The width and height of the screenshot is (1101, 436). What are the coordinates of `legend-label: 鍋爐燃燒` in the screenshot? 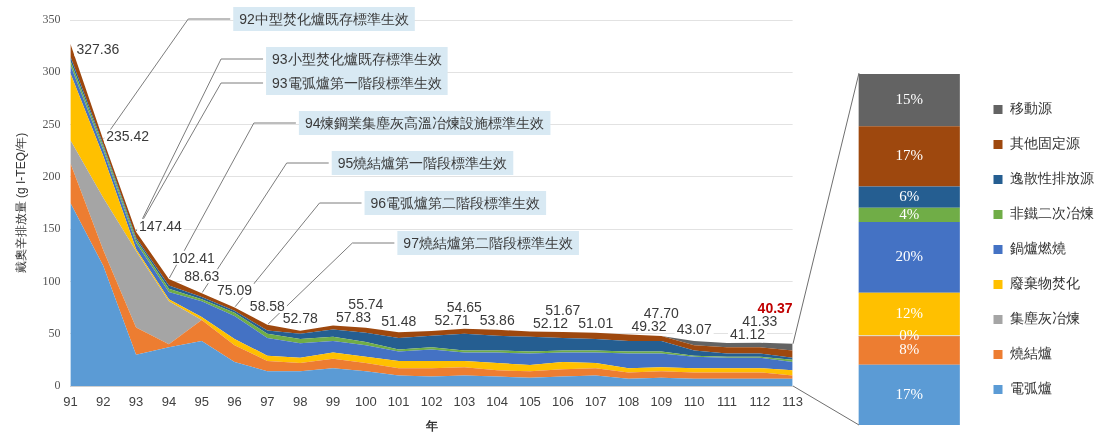 It's located at (1037, 249).